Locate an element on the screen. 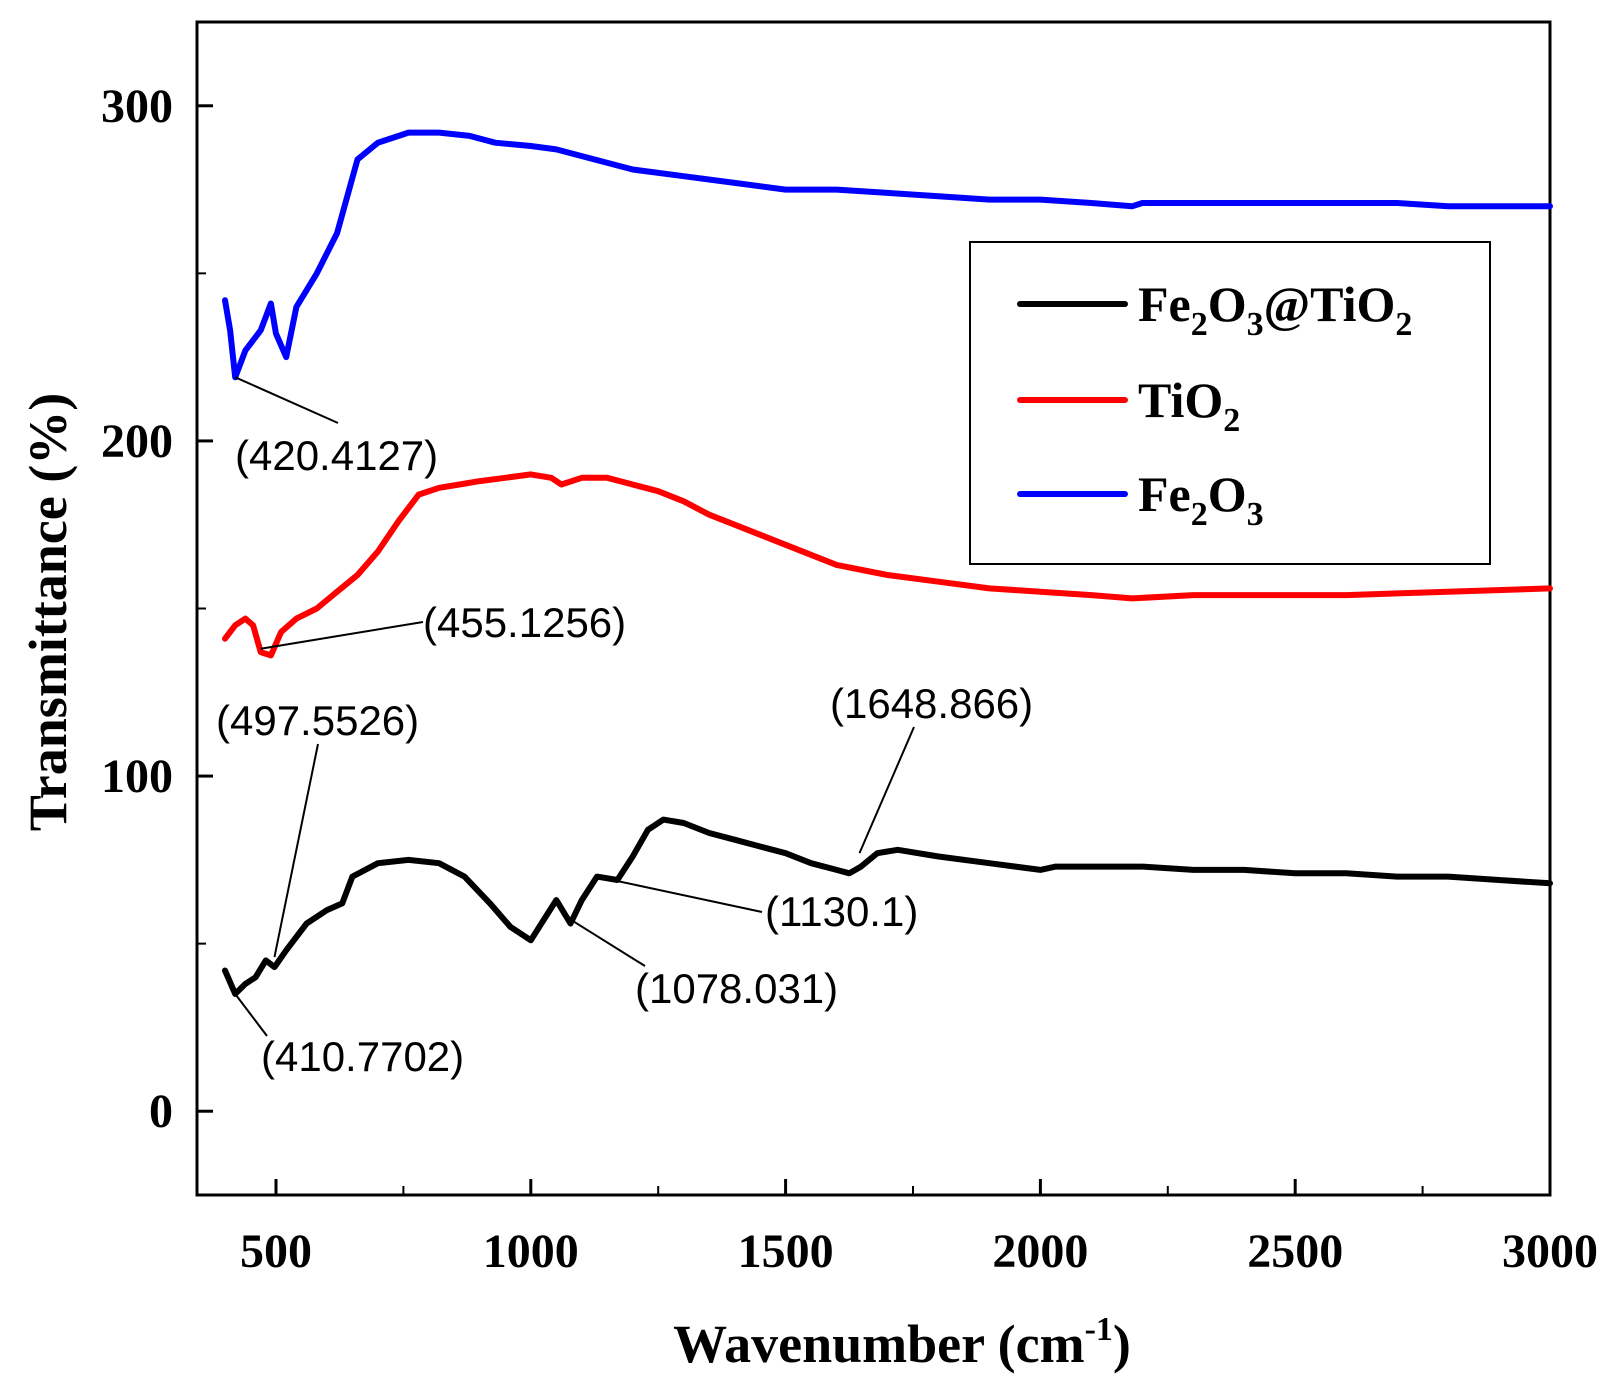 This screenshot has height=1384, width=1619. x-axis-title: Wavenumber (cm-1) is located at coordinates (902, 1342).